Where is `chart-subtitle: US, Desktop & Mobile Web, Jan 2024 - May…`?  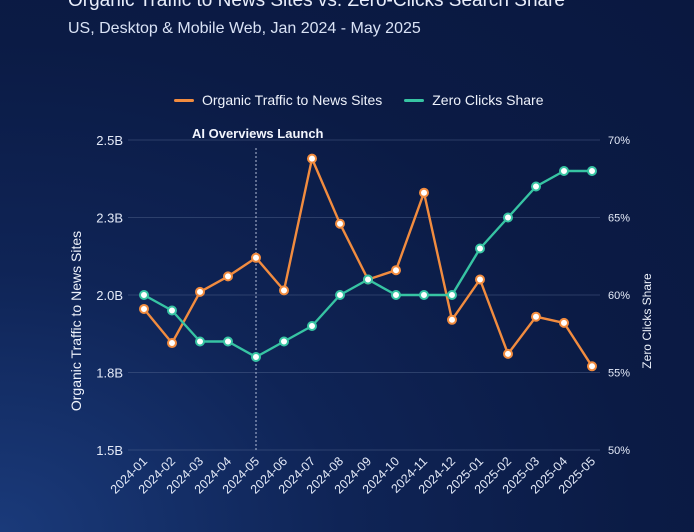
chart-subtitle: US, Desktop & Mobile Web, Jan 2024 - May… is located at coordinates (244, 28).